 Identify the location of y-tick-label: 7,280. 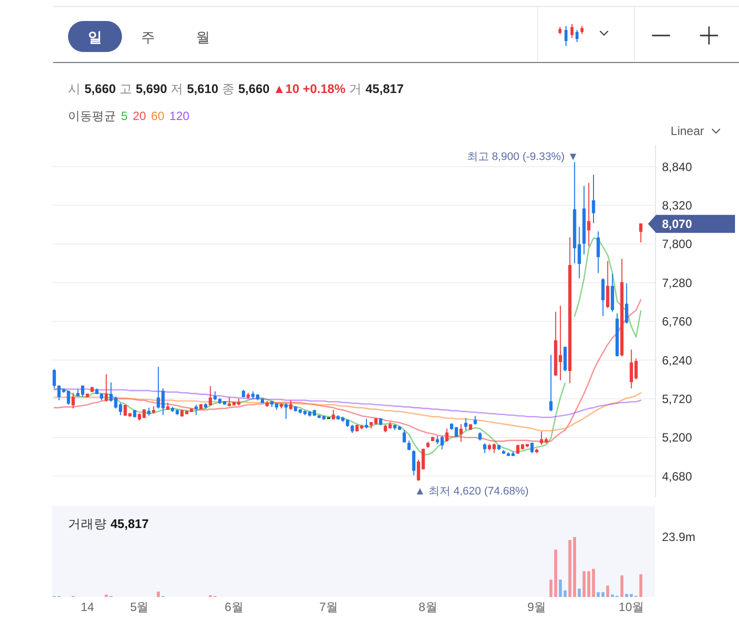
(677, 283).